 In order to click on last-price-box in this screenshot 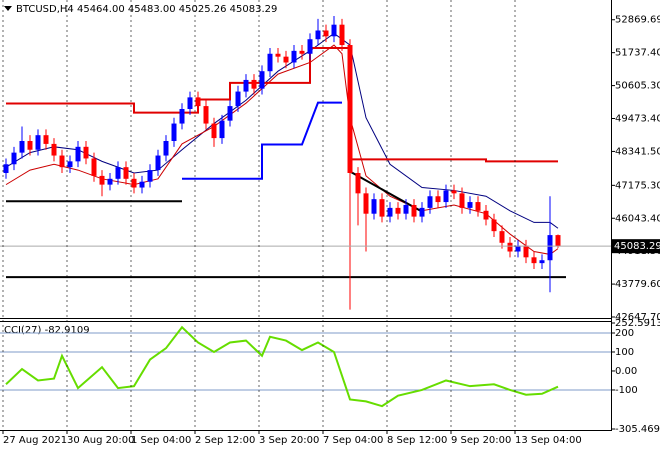, I will do `click(635, 246)`.